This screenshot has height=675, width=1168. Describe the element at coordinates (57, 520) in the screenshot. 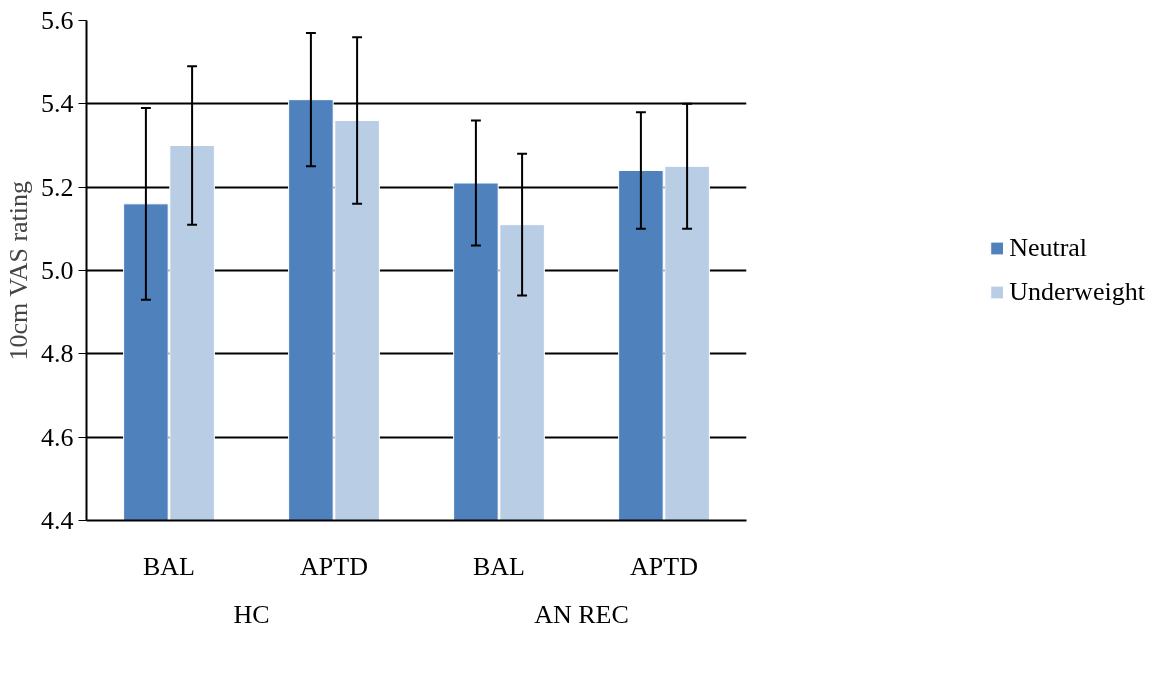

I see `y-tick-label: 4.4` at that location.